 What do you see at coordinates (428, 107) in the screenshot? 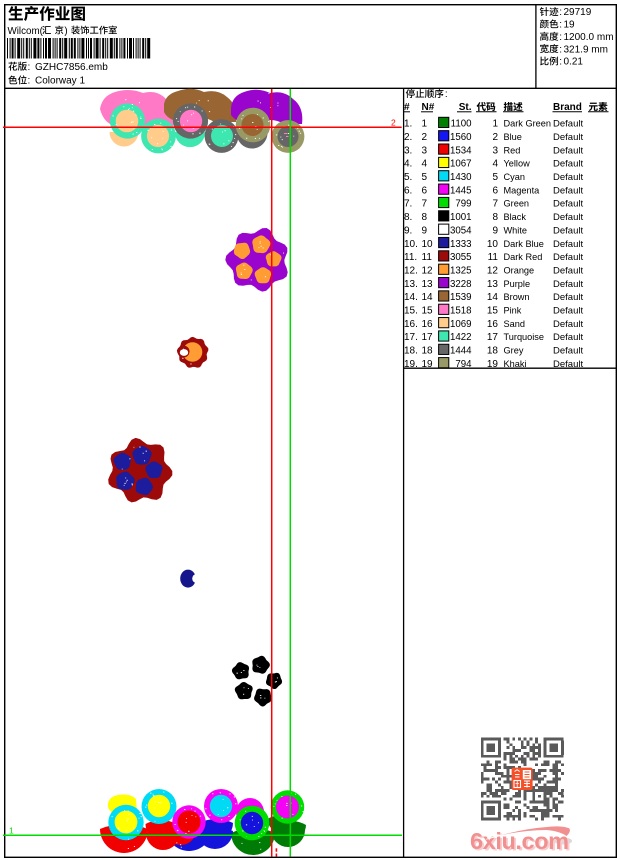
I see `svg-text: N#` at bounding box center [428, 107].